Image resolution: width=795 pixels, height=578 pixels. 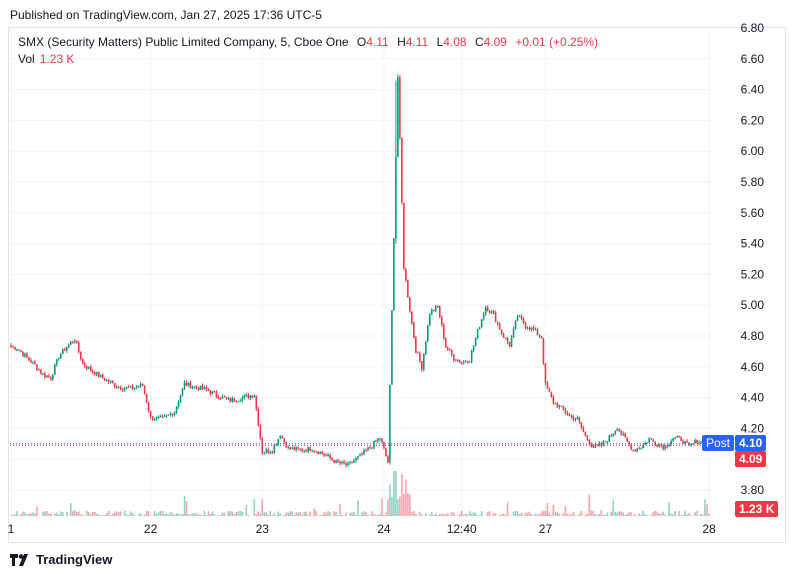 What do you see at coordinates (61, 559) in the screenshot?
I see `tradingview-logo: TradingView` at bounding box center [61, 559].